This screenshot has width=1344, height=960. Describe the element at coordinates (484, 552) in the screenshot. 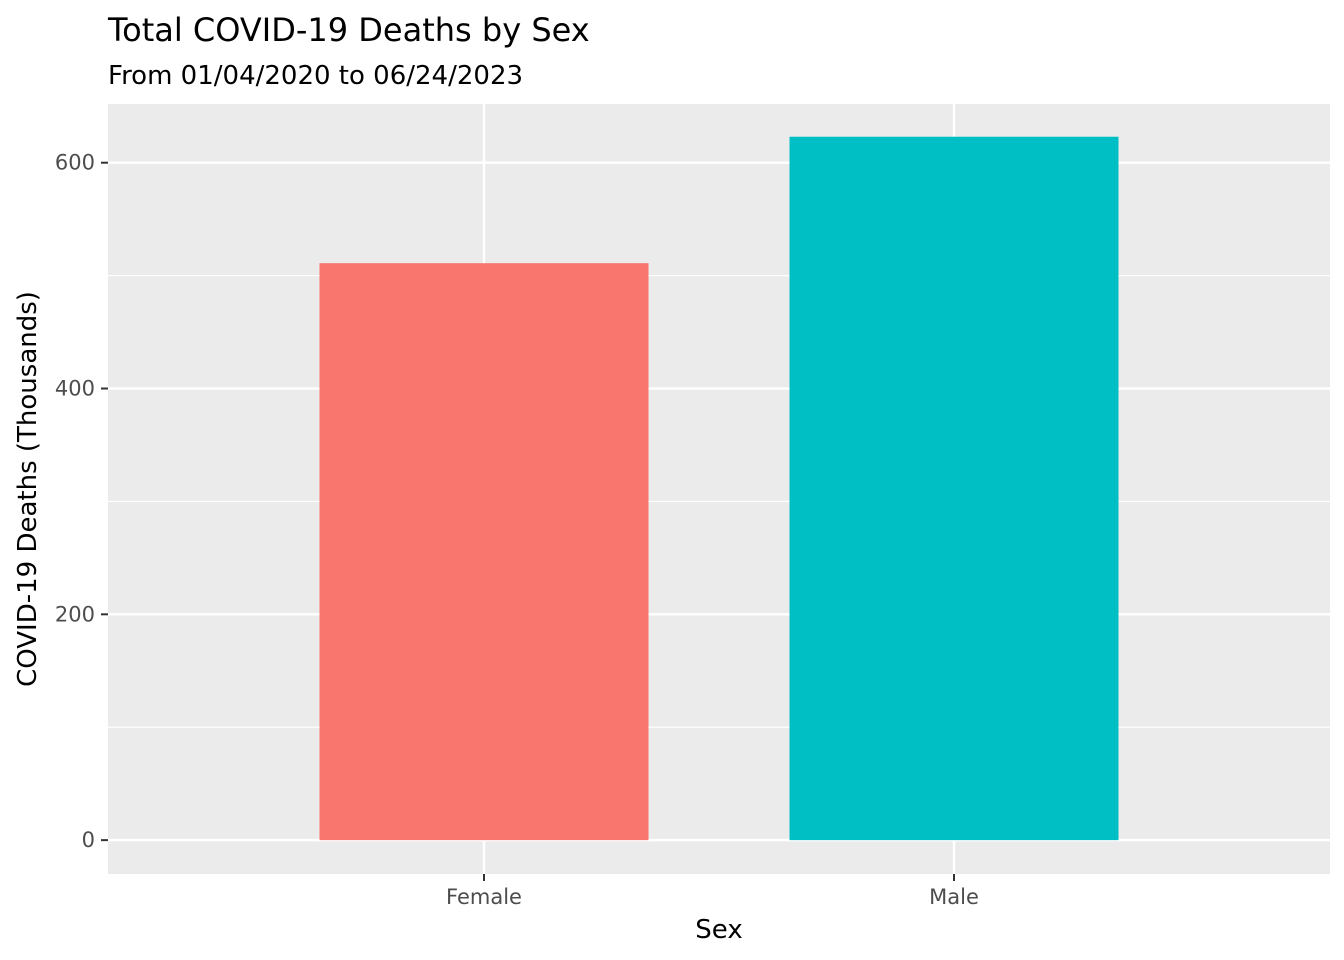

I see `bar-female` at that location.